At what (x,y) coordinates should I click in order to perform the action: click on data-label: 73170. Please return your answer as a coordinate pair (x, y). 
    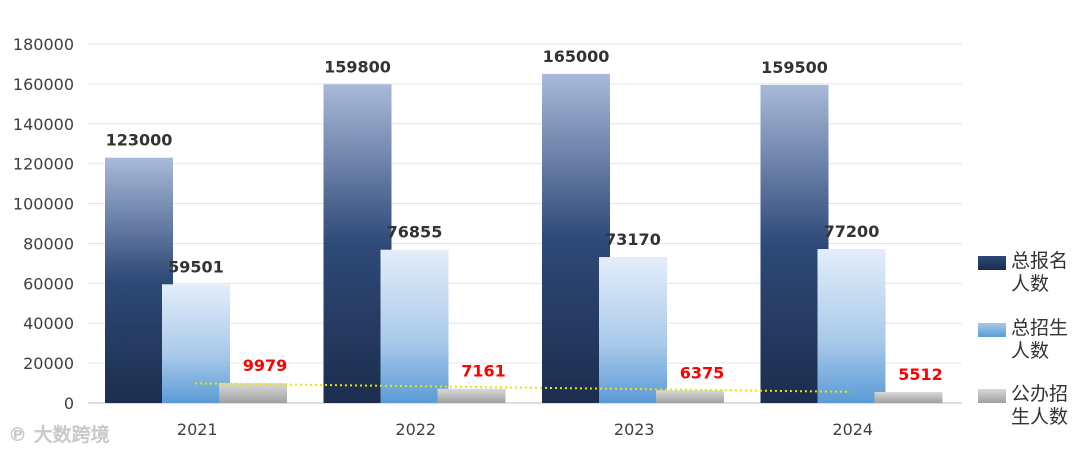
    Looking at the image, I should click on (633, 239).